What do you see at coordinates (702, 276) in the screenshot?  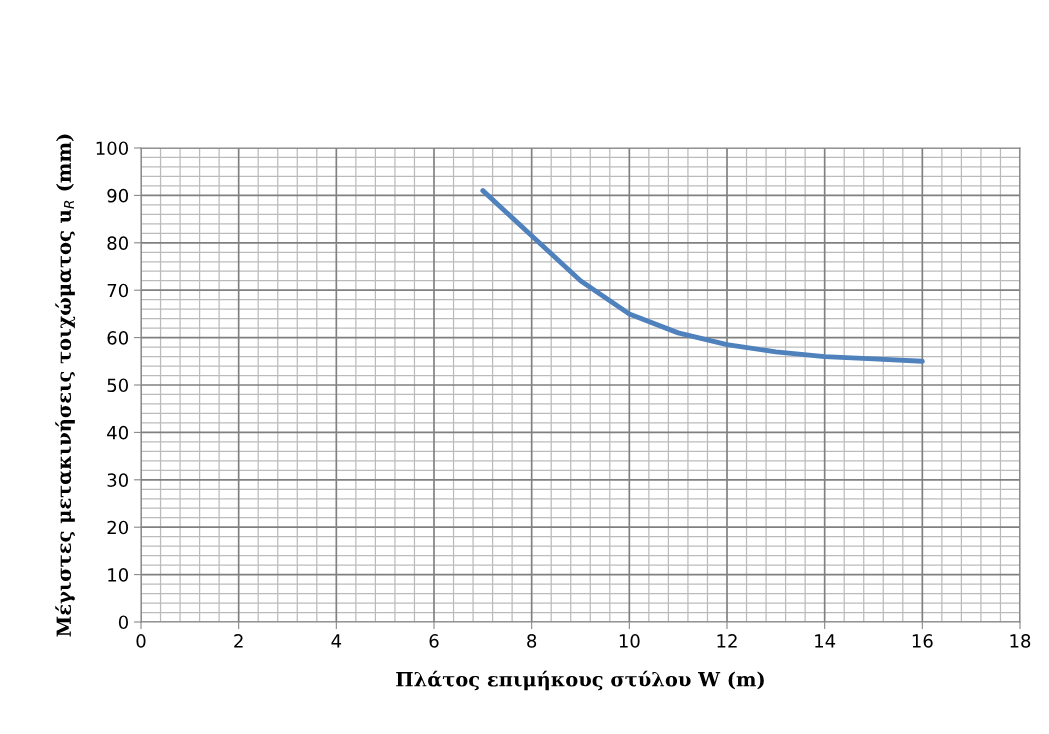 I see `line-series` at bounding box center [702, 276].